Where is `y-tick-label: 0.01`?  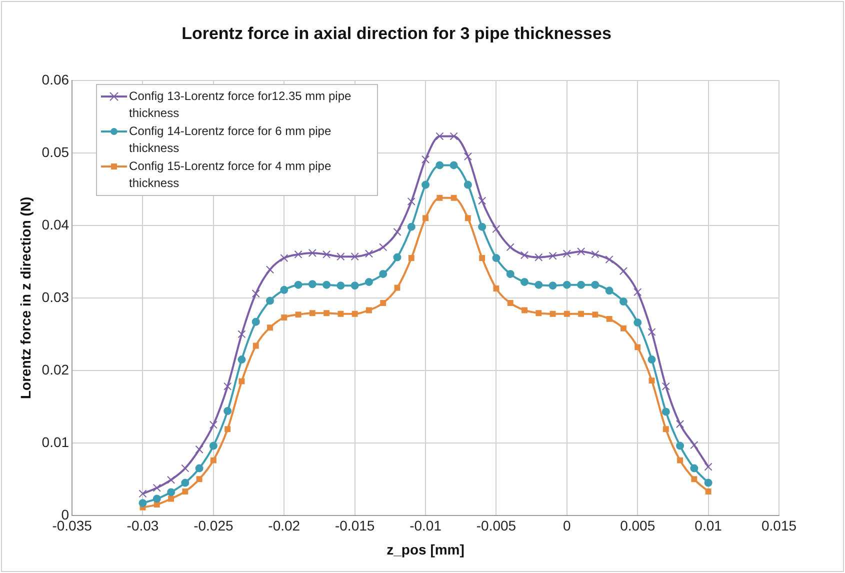 y-tick-label: 0.01 is located at coordinates (56, 442).